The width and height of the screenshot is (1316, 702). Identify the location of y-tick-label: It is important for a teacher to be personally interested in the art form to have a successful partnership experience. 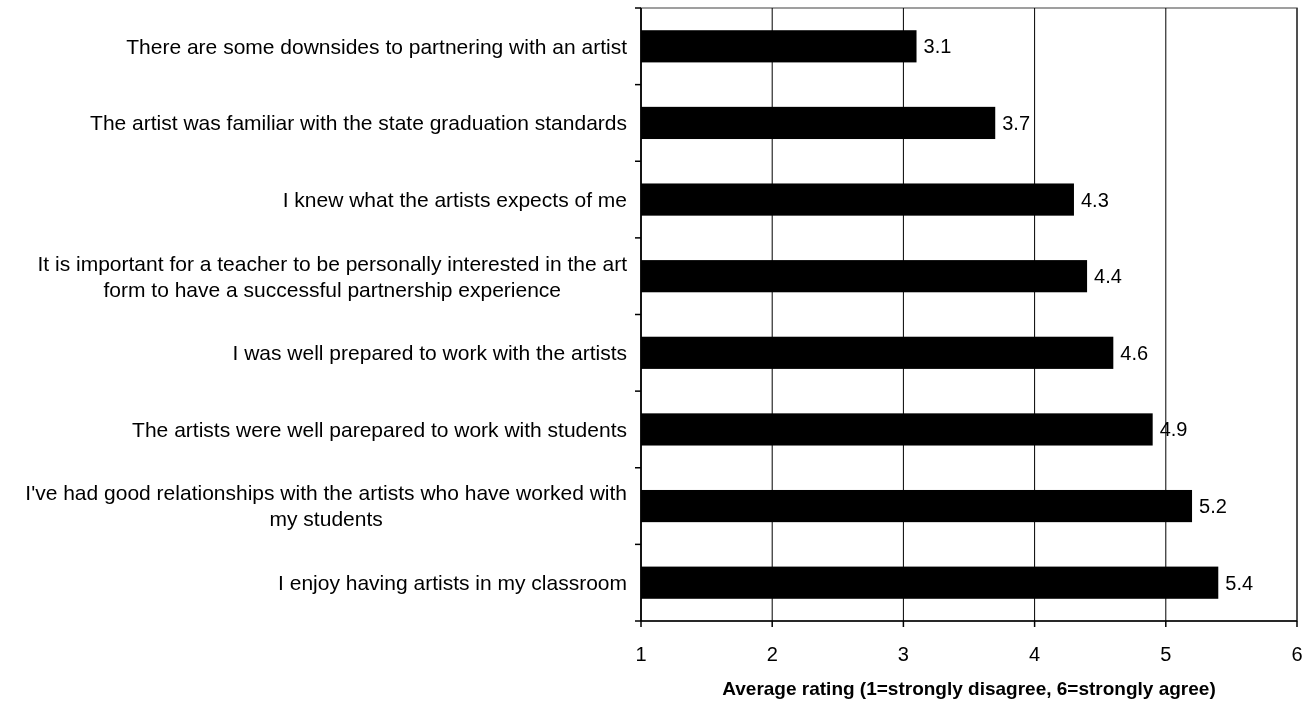
(332, 276).